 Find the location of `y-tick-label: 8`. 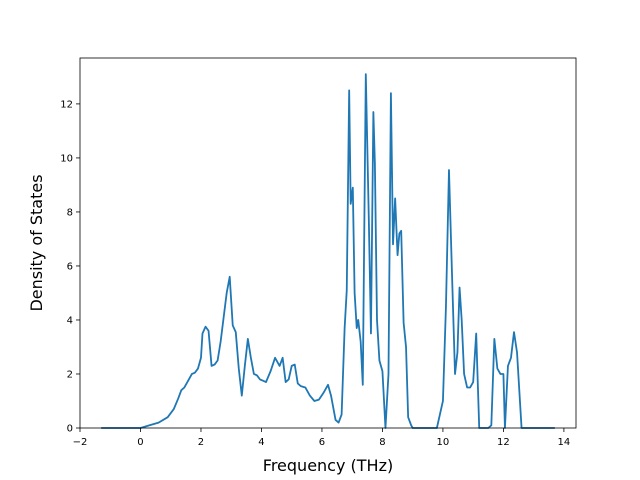

y-tick-label: 8 is located at coordinates (70, 212).